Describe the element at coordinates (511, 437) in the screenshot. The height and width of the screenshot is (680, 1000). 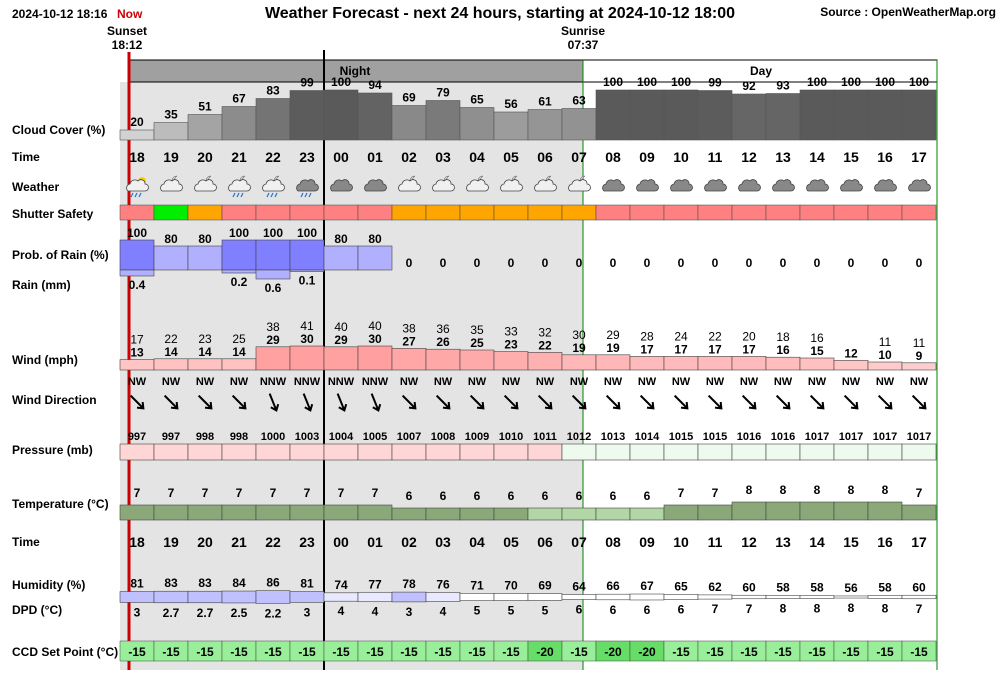
I see `pressure-value: 1010` at that location.